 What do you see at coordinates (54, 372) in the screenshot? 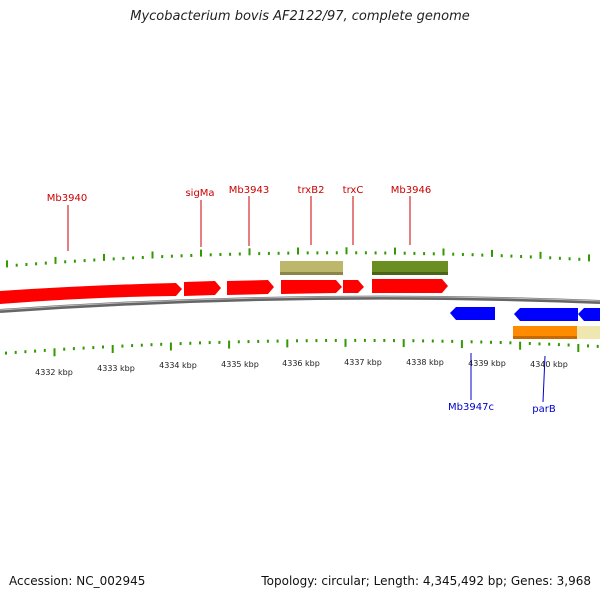
I see `kbp-tick-label: 4332 kbp` at bounding box center [54, 372].